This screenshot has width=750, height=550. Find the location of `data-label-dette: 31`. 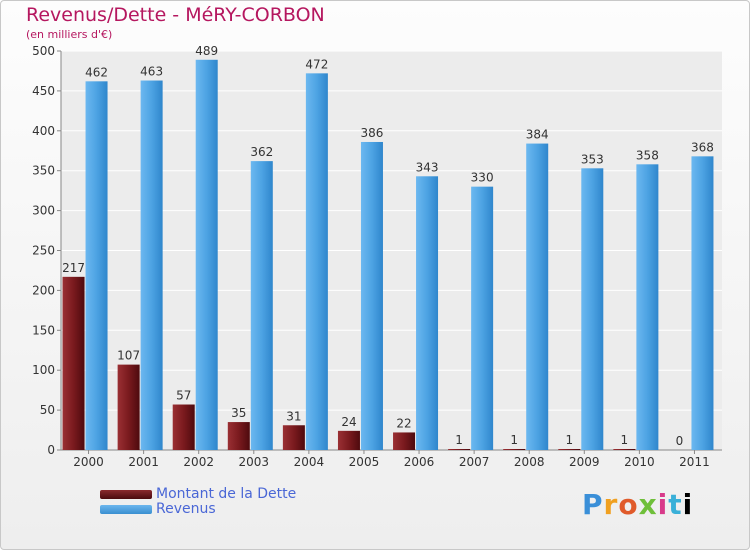

data-label-dette: 31 is located at coordinates (293, 416).